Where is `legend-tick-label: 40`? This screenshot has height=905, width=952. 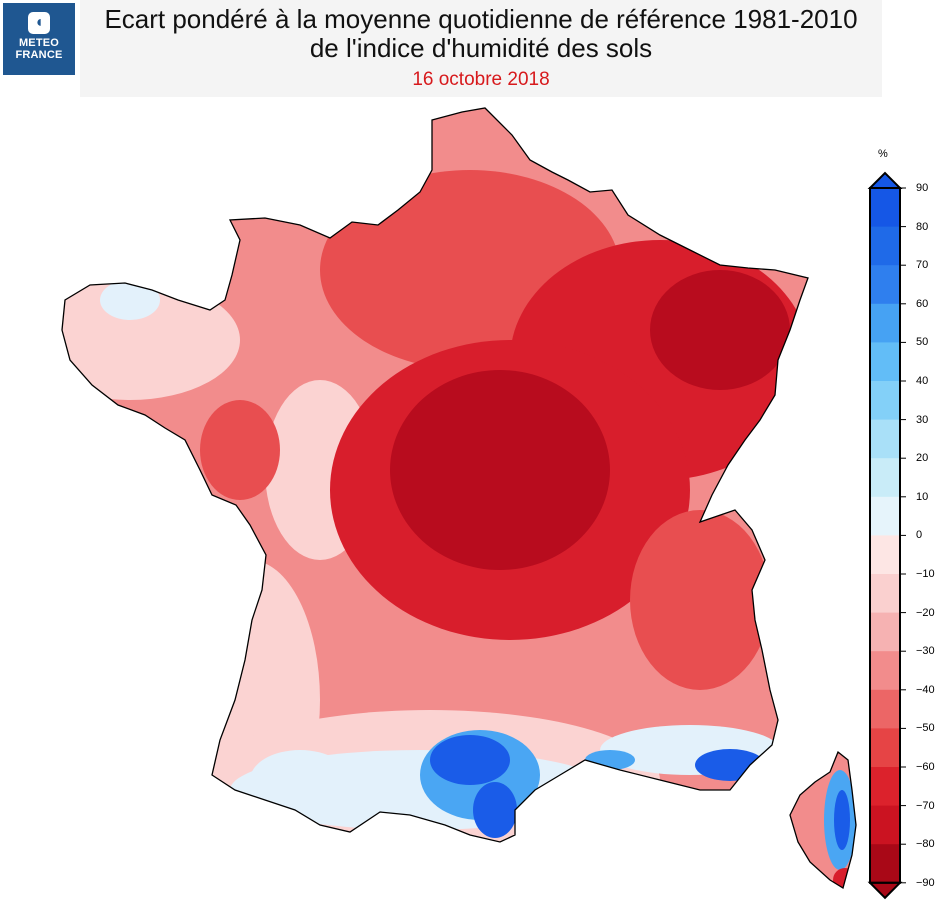
legend-tick-label: 40 is located at coordinates (922, 381).